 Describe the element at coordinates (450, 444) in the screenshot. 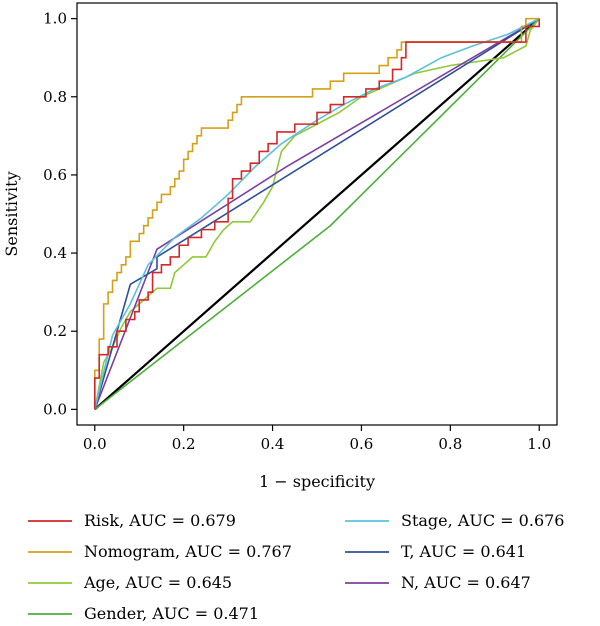

I see `x-tick-label: 0.8` at that location.